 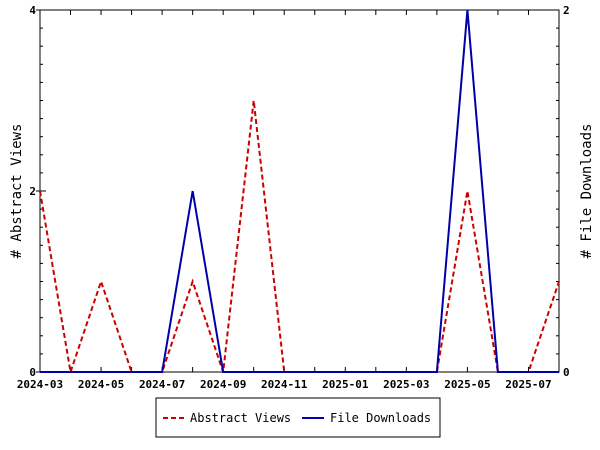 What do you see at coordinates (32, 372) in the screenshot?
I see `y-tick-label-left: 0` at bounding box center [32, 372].